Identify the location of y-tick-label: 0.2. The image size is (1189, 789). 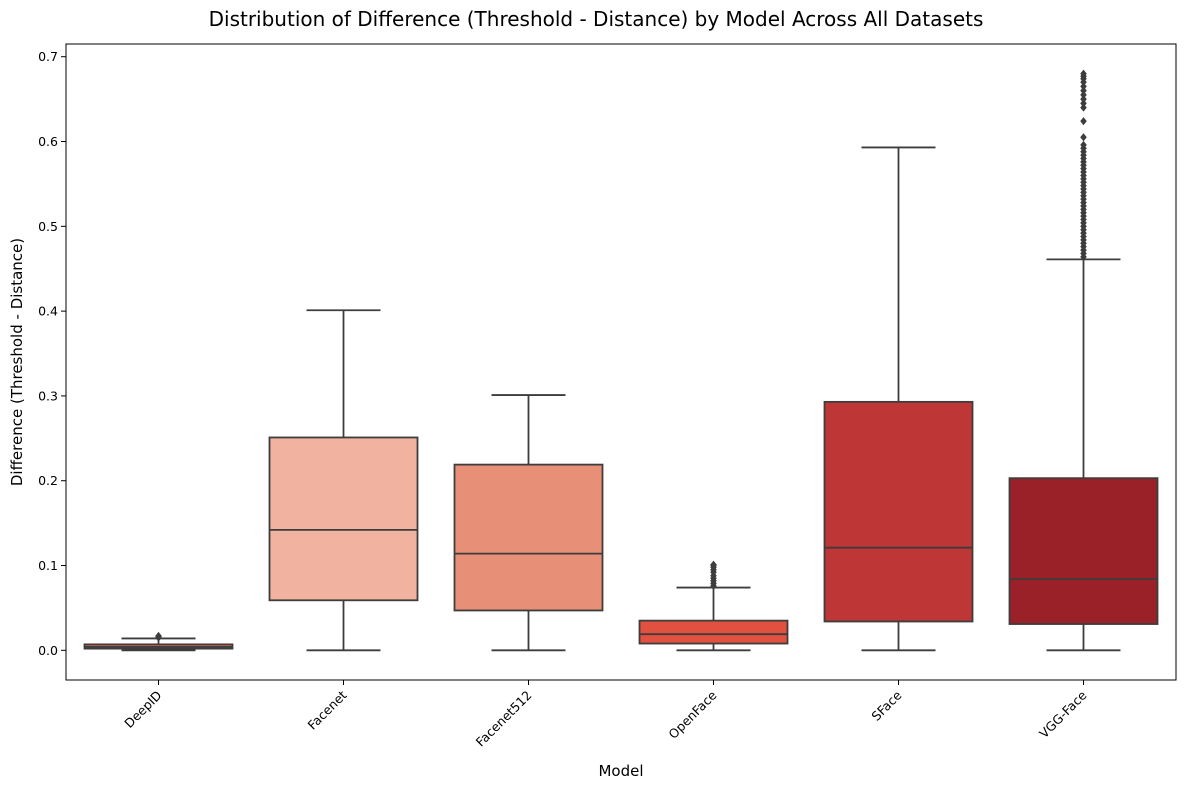
(48, 480).